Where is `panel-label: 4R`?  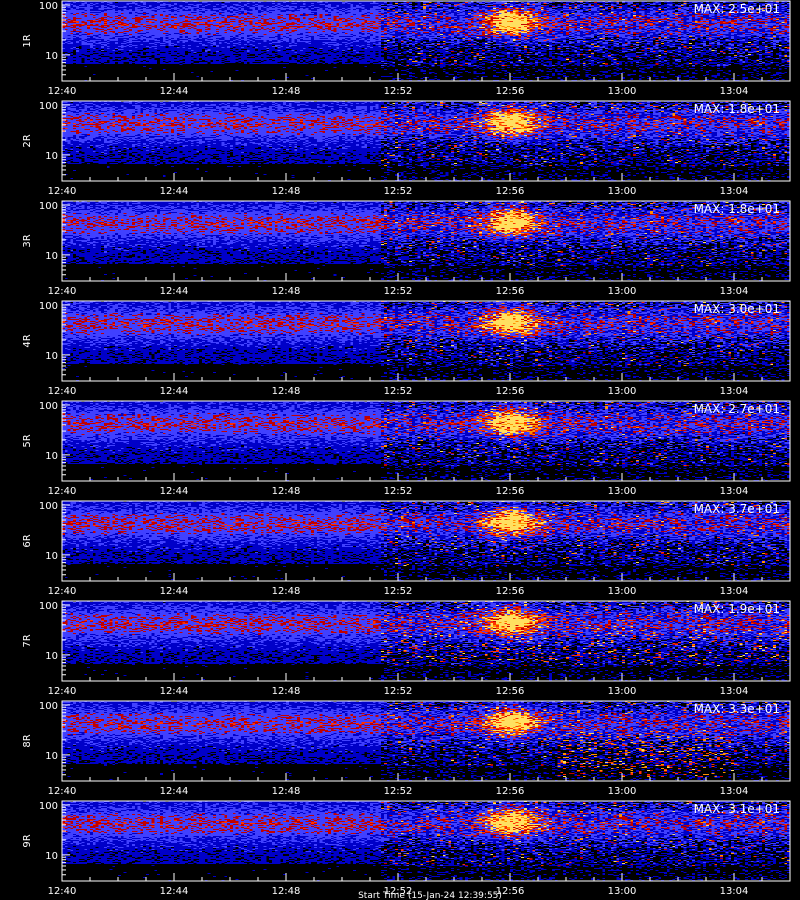 panel-label: 4R is located at coordinates (27, 340).